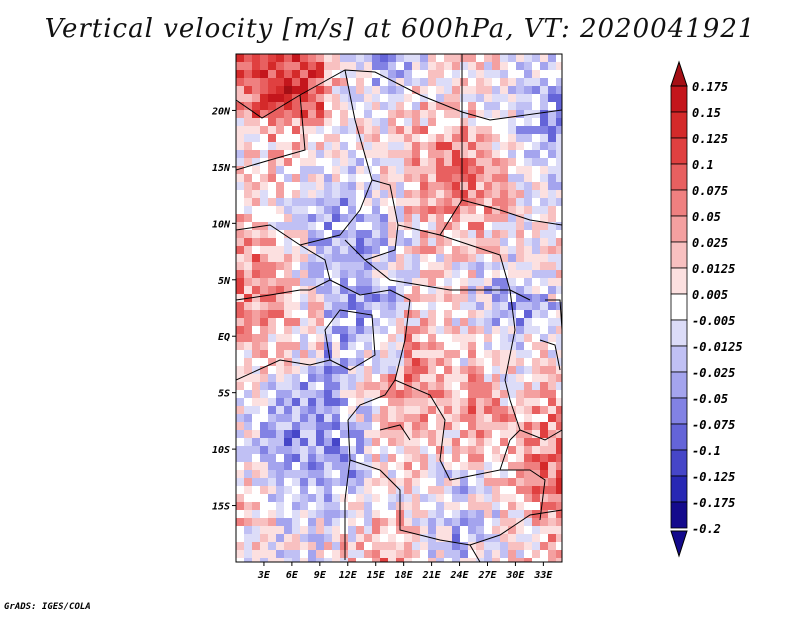 The width and height of the screenshot is (800, 618). I want to click on lon-tick-label: 6E, so click(292, 575).